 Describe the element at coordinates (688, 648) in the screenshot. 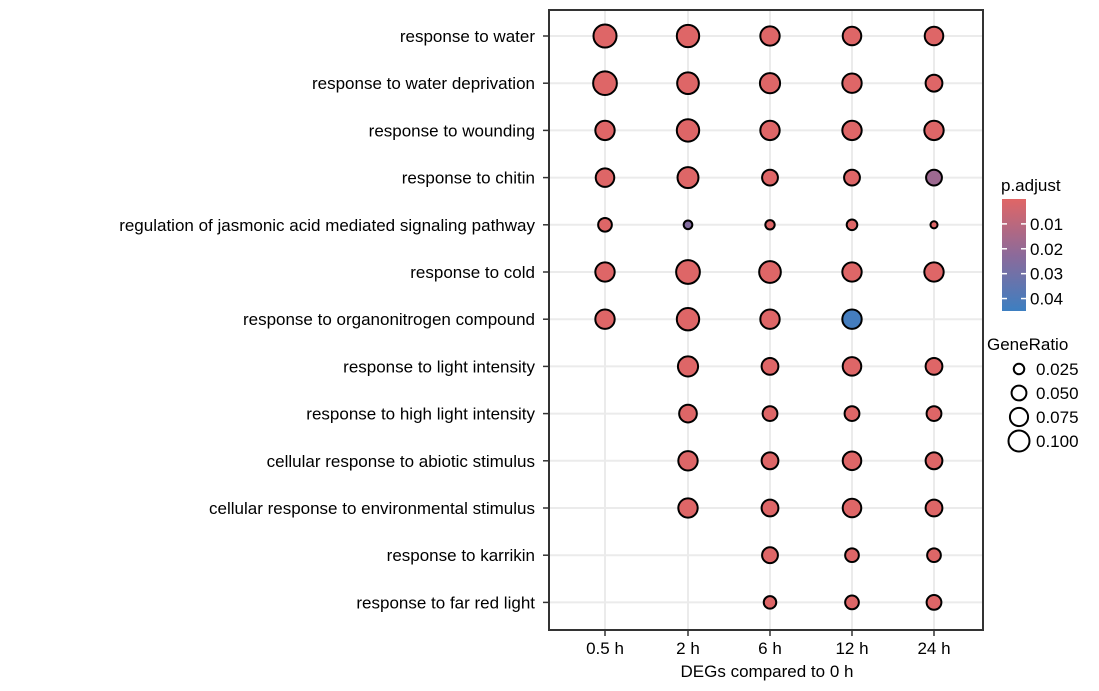

I see `x-tick-label: 2 h` at that location.